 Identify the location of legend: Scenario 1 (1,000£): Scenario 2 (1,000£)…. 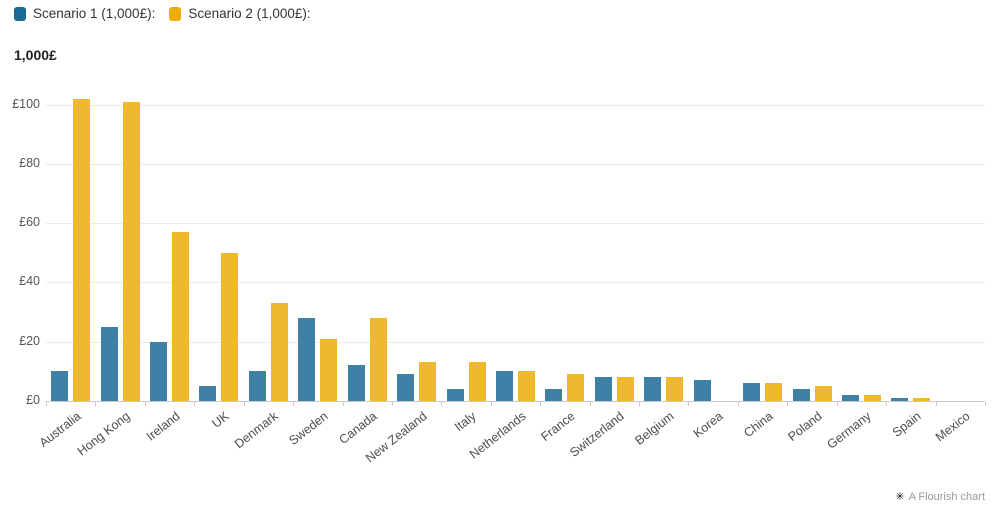
(162, 13).